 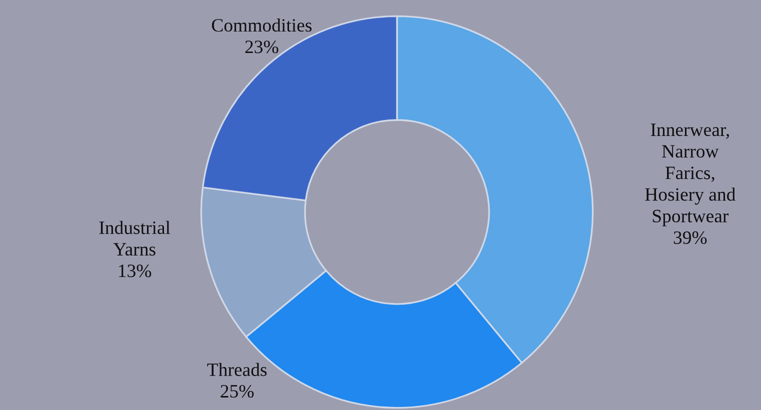 What do you see at coordinates (261, 47) in the screenshot?
I see `data-label: 23%` at bounding box center [261, 47].